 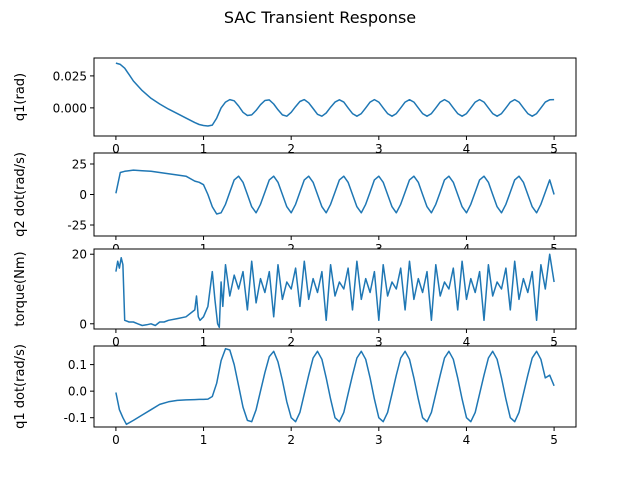 I want to click on axes-frame-torque, so click(x=335, y=289).